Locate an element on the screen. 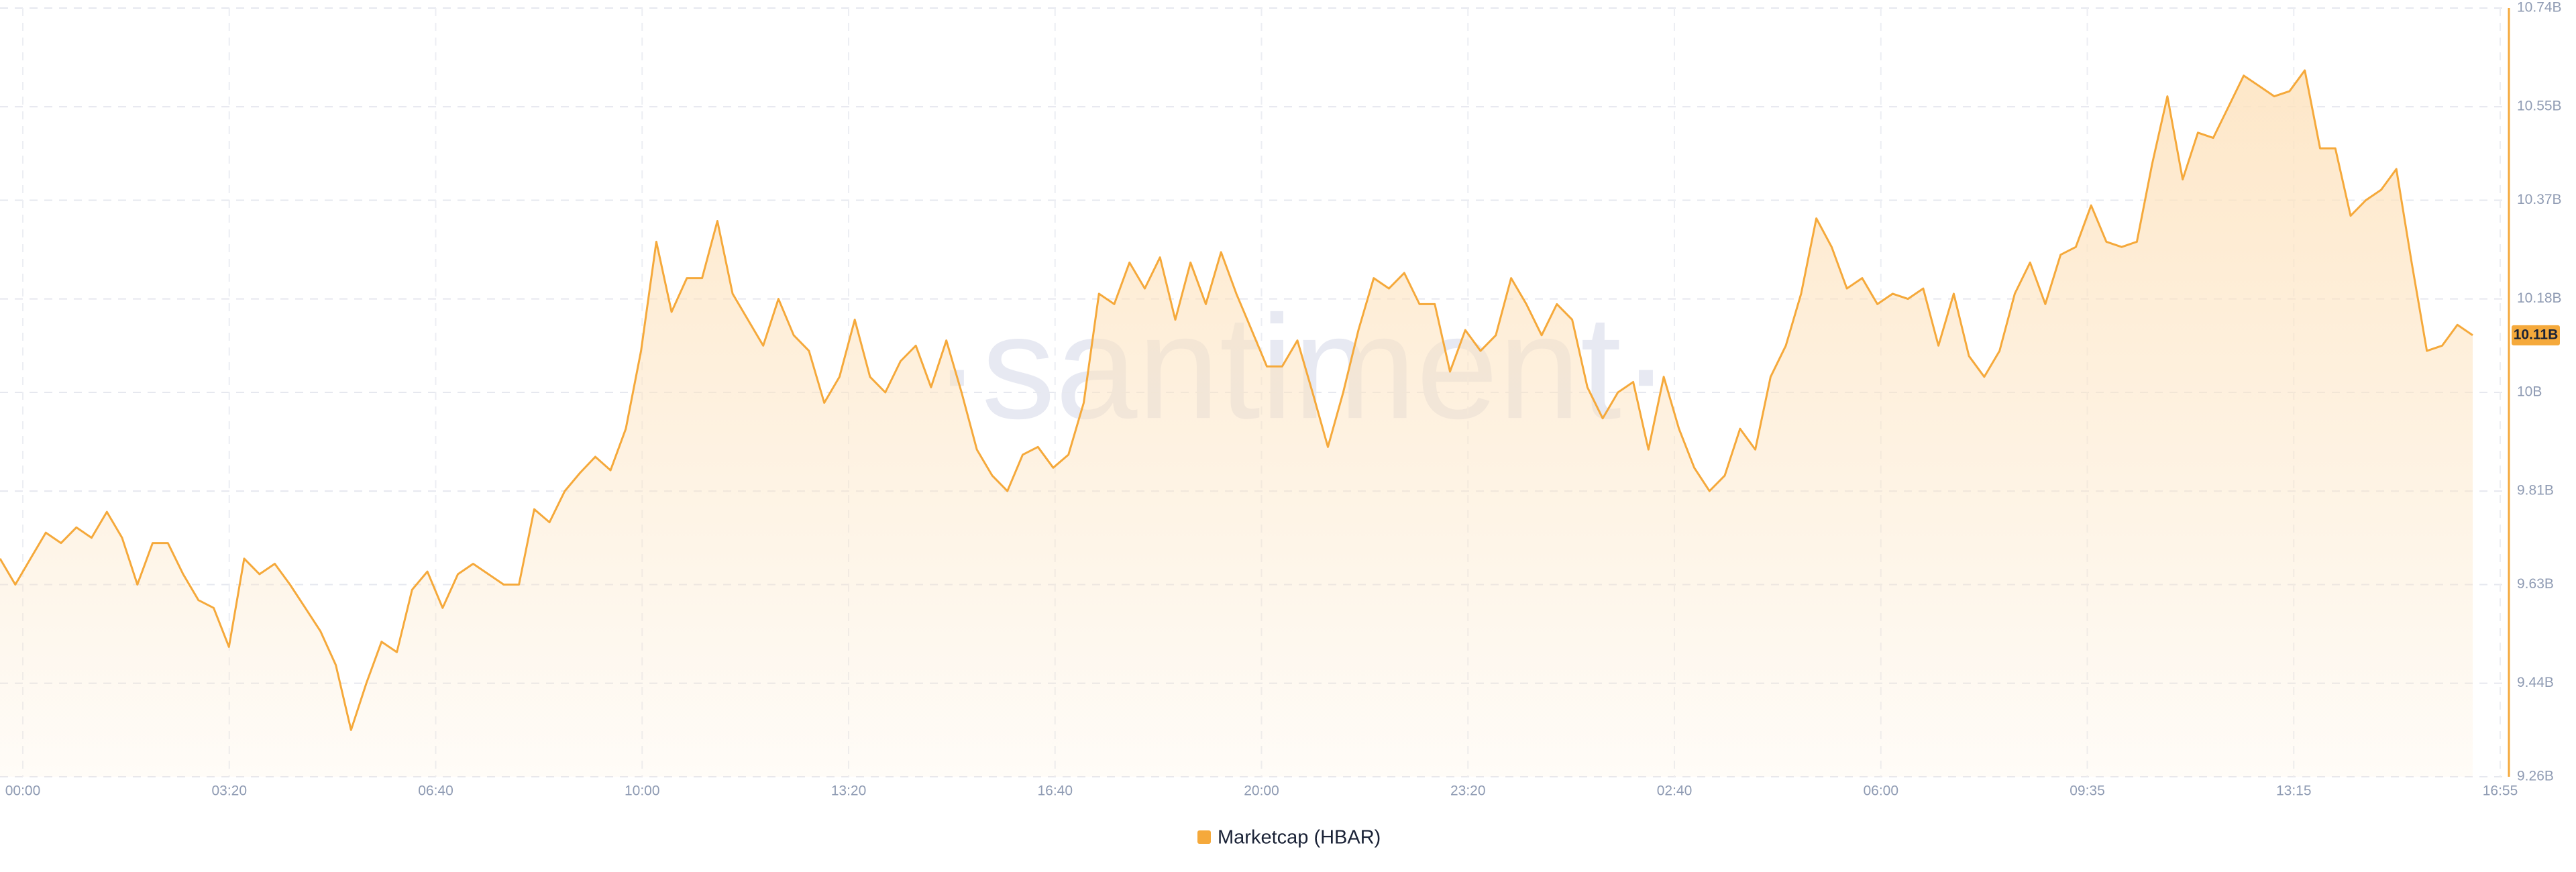  x-tick-label: 20:00 is located at coordinates (1261, 791).